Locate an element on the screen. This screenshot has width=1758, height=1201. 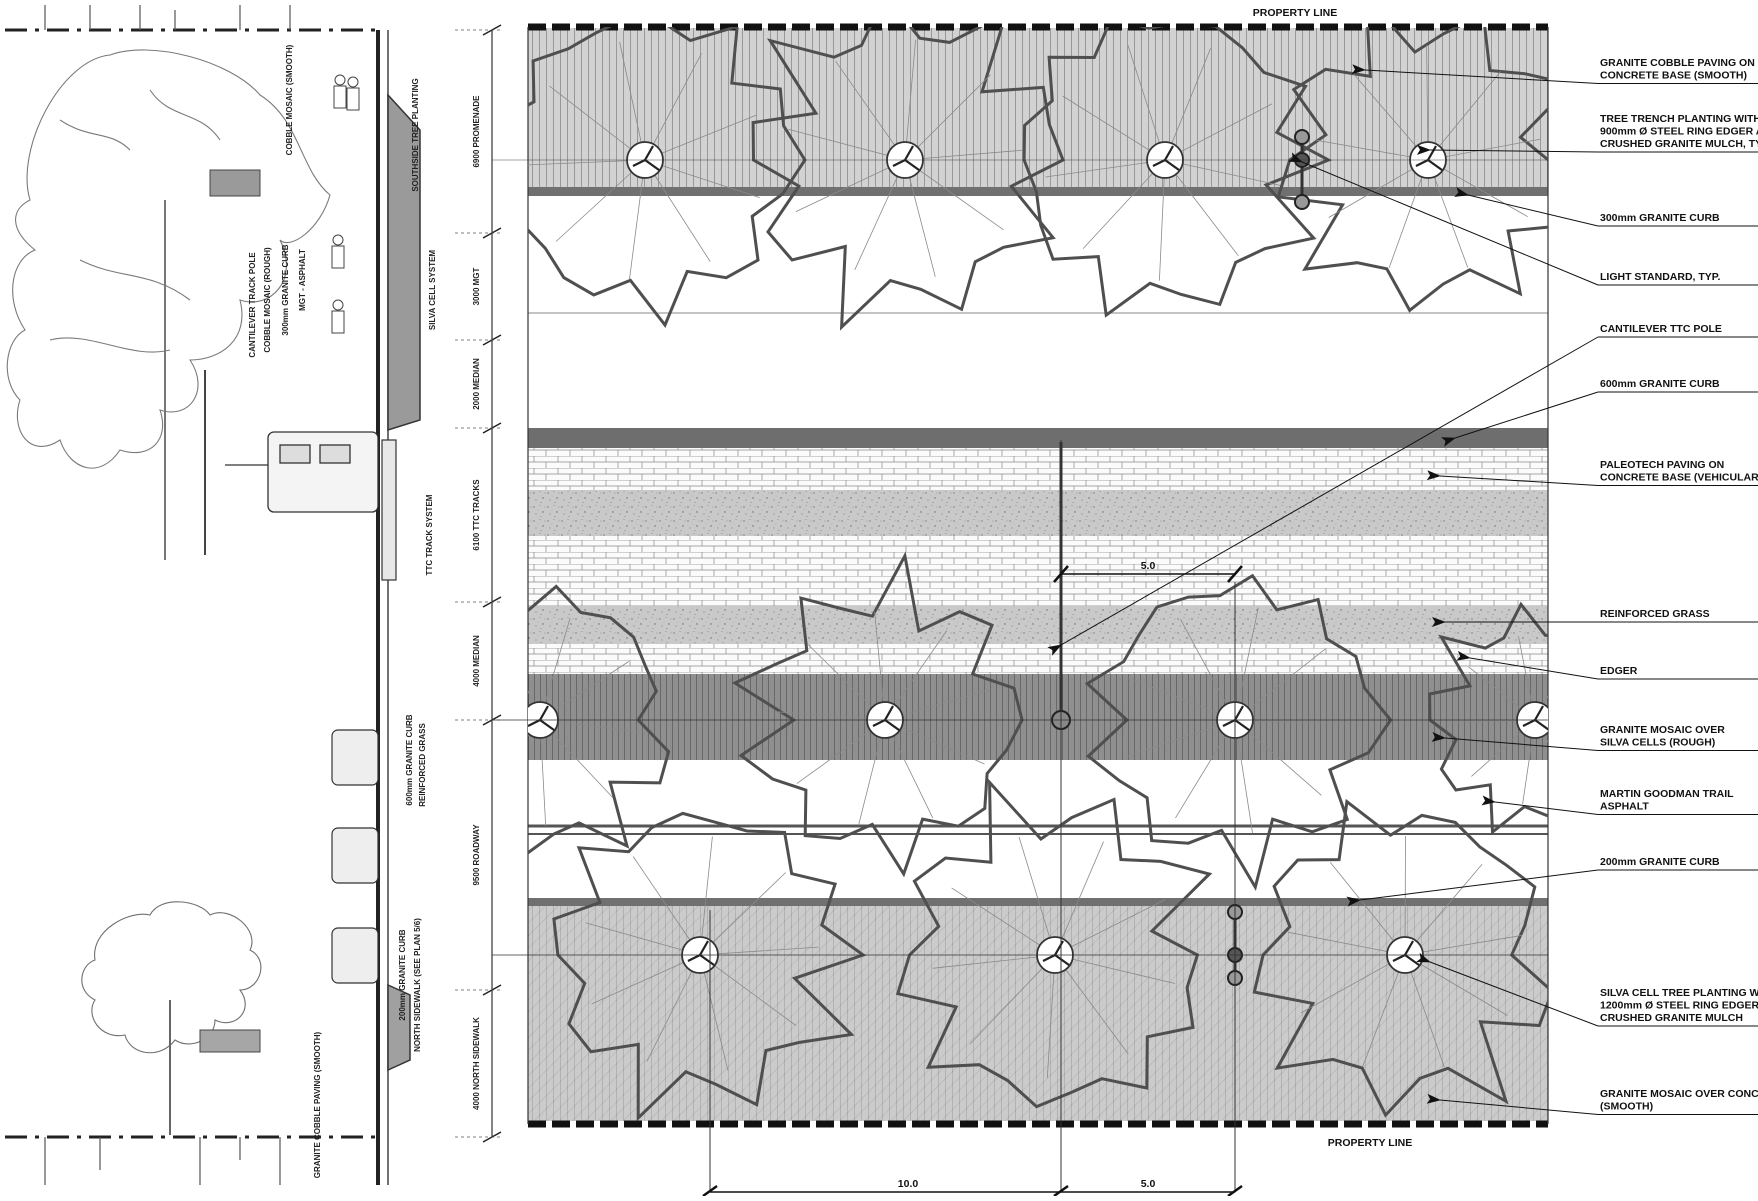
callout-mosaic-concrete: GRANITE MOSAIC OVER CONCRETE(SMOOTH) is located at coordinates (1679, 1100).